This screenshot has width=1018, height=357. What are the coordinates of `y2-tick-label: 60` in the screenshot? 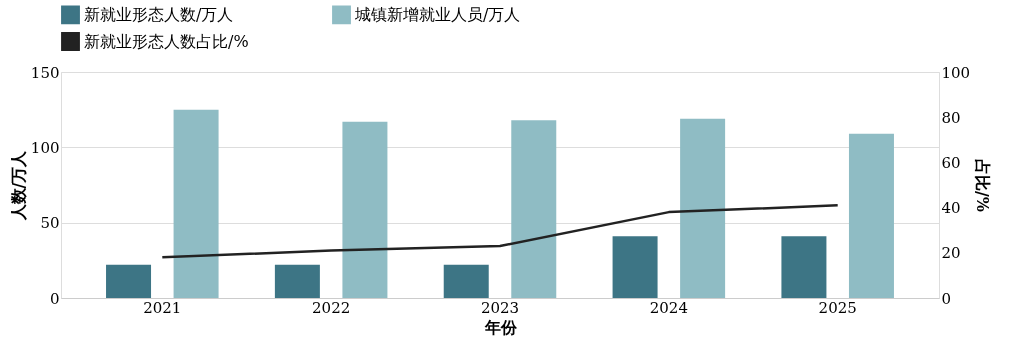 It's located at (951, 162).